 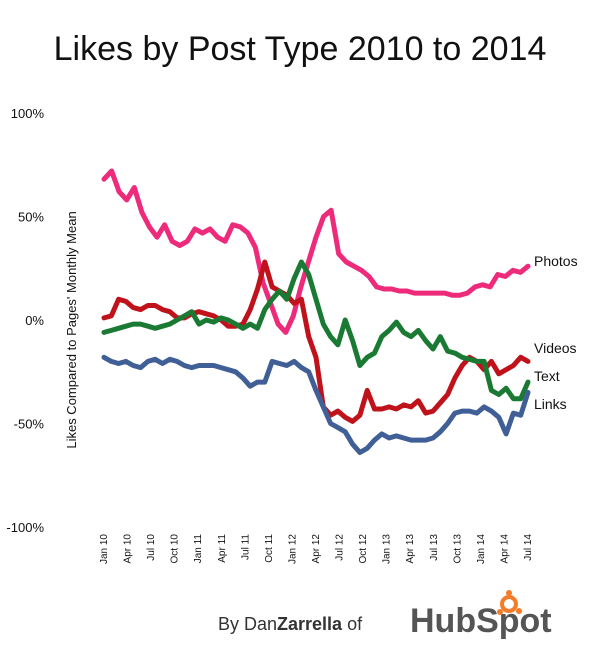 What do you see at coordinates (481, 549) in the screenshot?
I see `x-tick-label: Jan 14` at bounding box center [481, 549].